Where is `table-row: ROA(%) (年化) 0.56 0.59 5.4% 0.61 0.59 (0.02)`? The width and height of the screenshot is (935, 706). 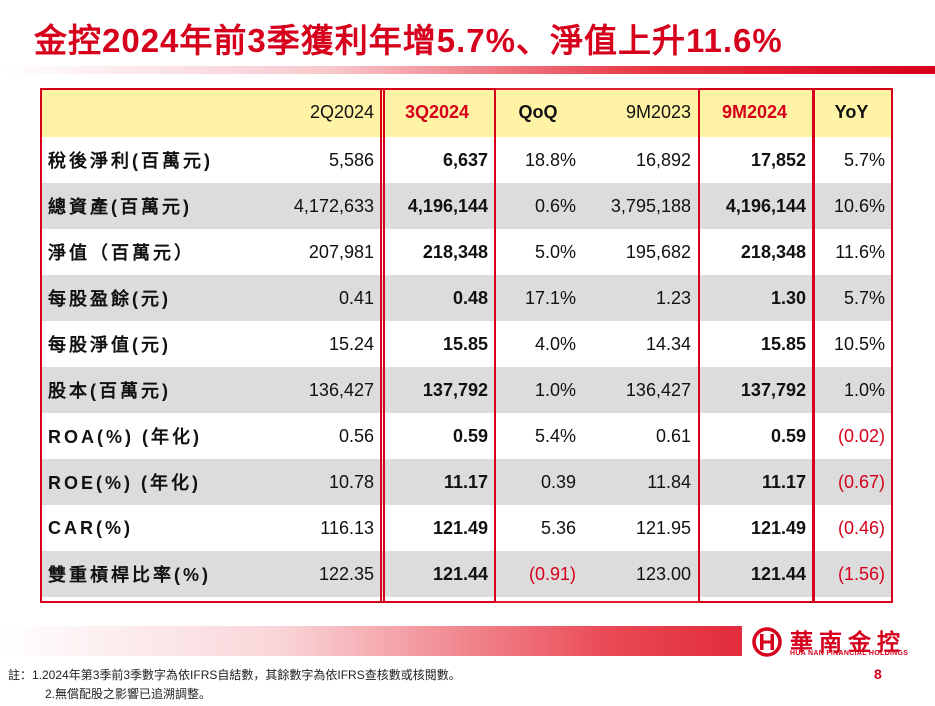
table-row: ROA(%) (年化) 0.56 0.59 5.4% 0.61 0.59 (0.02) is located at coordinates (465, 436).